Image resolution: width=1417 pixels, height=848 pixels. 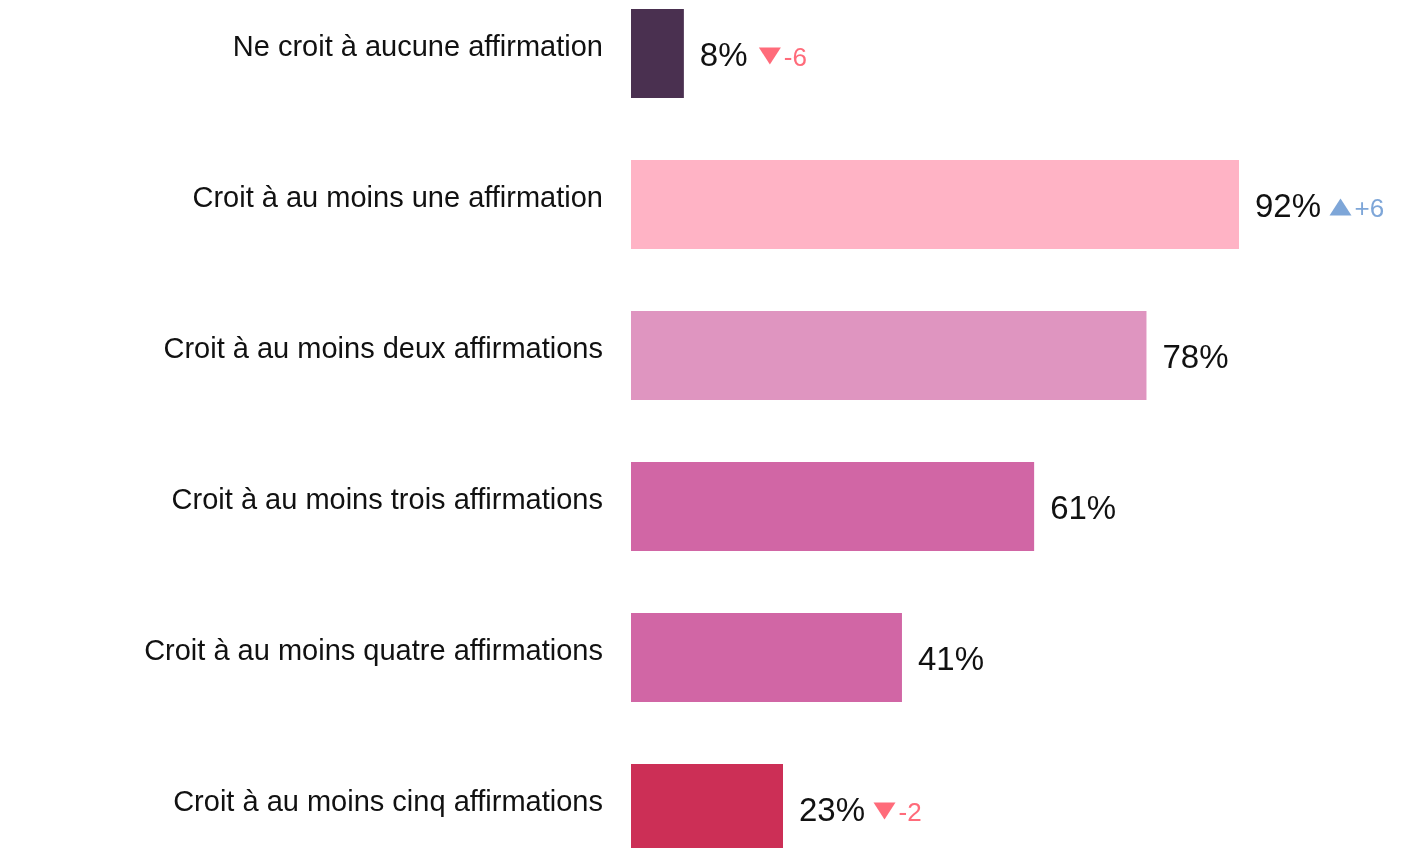 What do you see at coordinates (387, 499) in the screenshot?
I see `y-tick-label: Croit à au moins trois affirmations` at bounding box center [387, 499].